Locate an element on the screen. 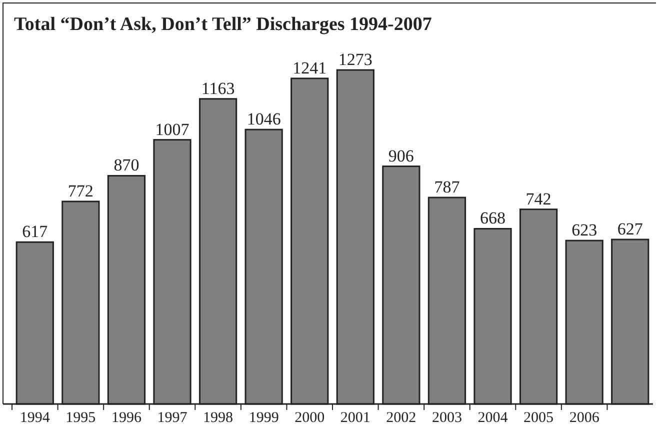  chart-title: Total “Don’t Ask, Don’t Tell” Discharges 1994-2007 is located at coordinates (223, 24).